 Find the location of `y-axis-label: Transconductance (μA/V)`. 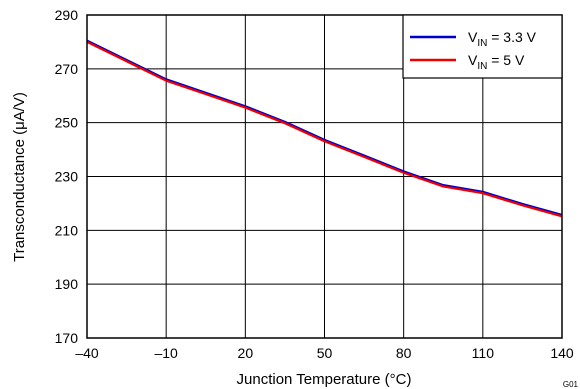

y-axis-label: Transconductance (μA/V) is located at coordinates (19, 177).